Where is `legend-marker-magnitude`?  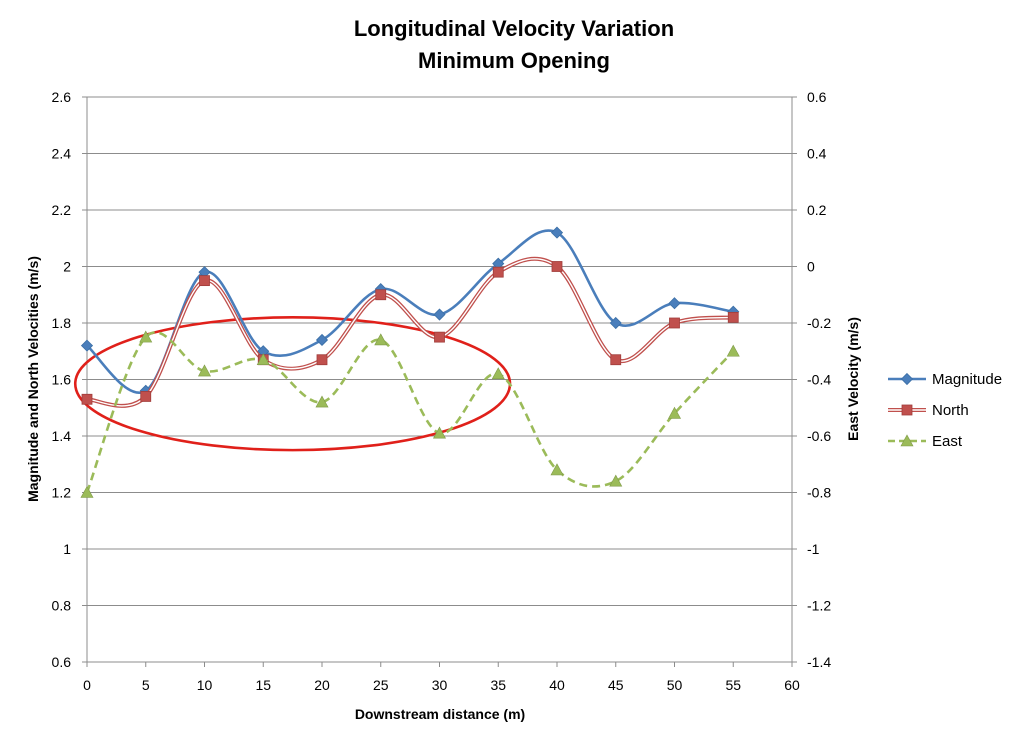
legend-marker-magnitude is located at coordinates (907, 379).